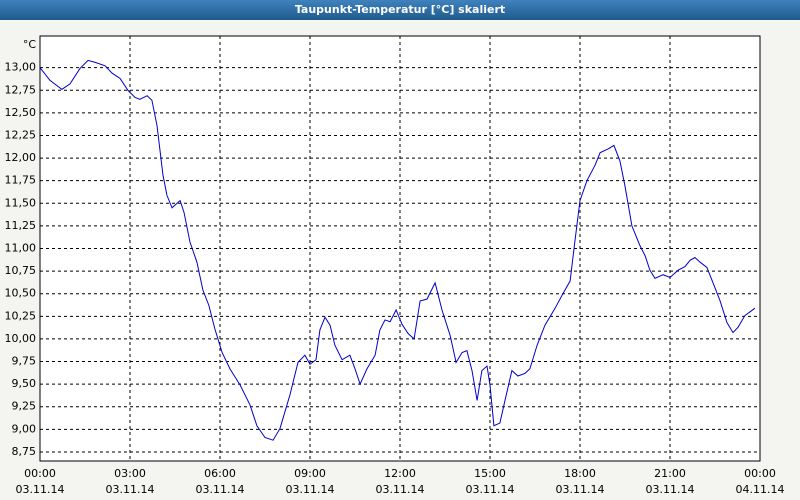 The image size is (800, 500). Describe the element at coordinates (220, 473) in the screenshot. I see `x-tick-label: 06:00` at that location.